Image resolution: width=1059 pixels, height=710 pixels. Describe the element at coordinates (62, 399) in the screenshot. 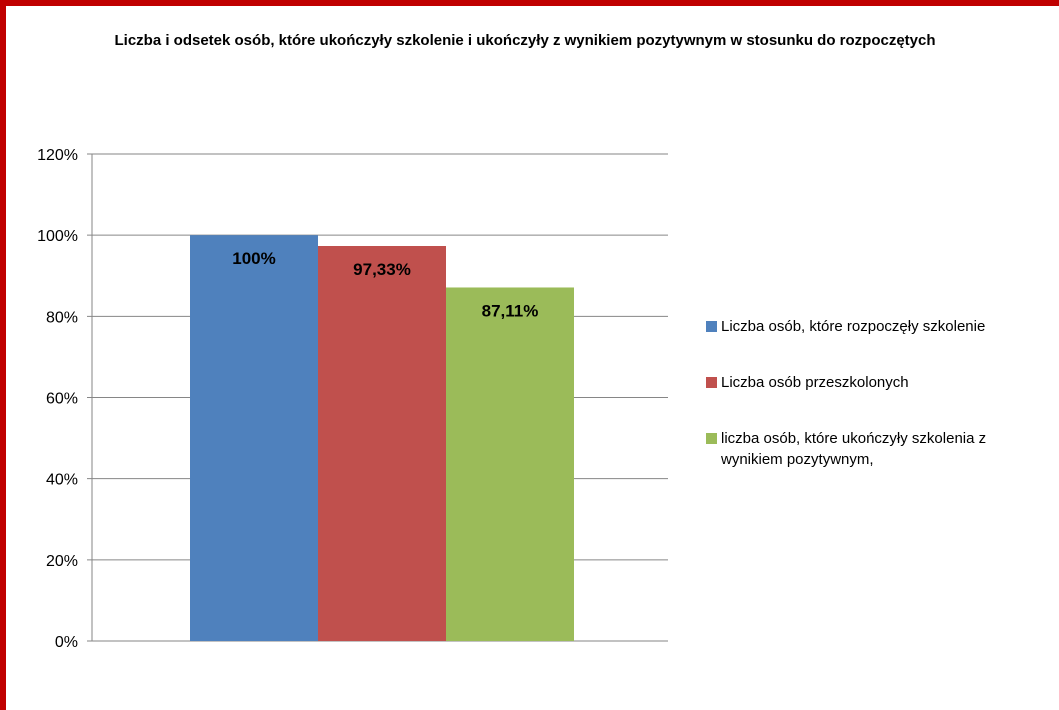

I see `y-tick-label-60: 60%` at that location.